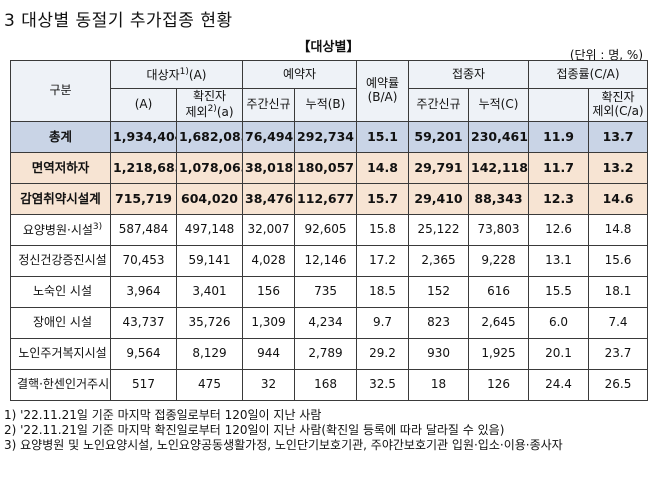 The width and height of the screenshot is (657, 489). I want to click on cell-vac-cum: 142,118, so click(499, 168).